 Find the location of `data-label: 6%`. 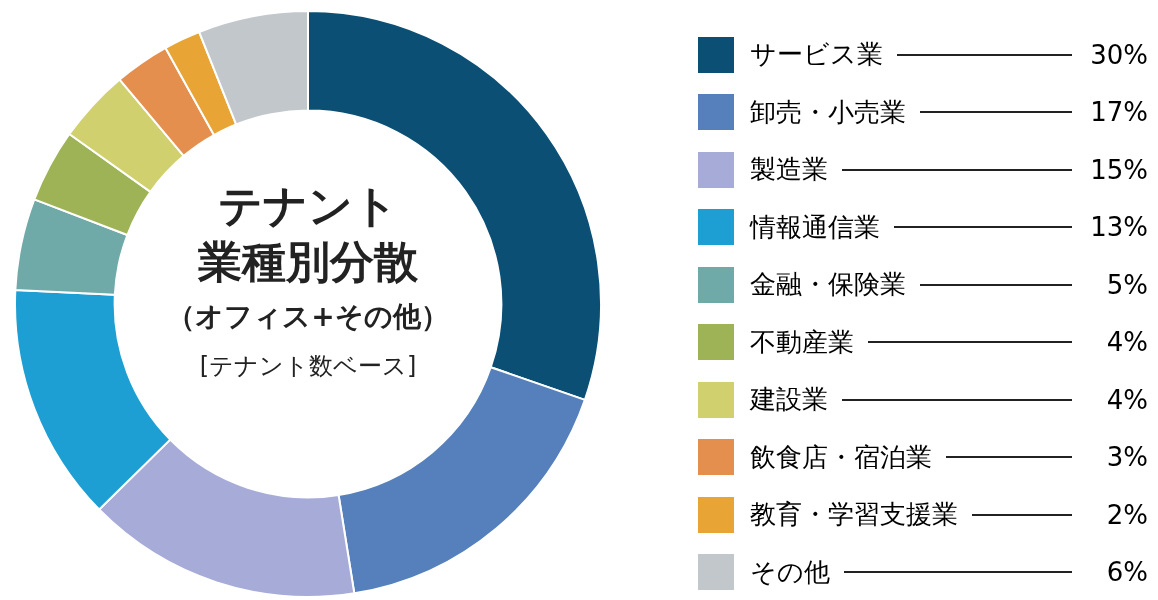

data-label: 6% is located at coordinates (1126, 572).